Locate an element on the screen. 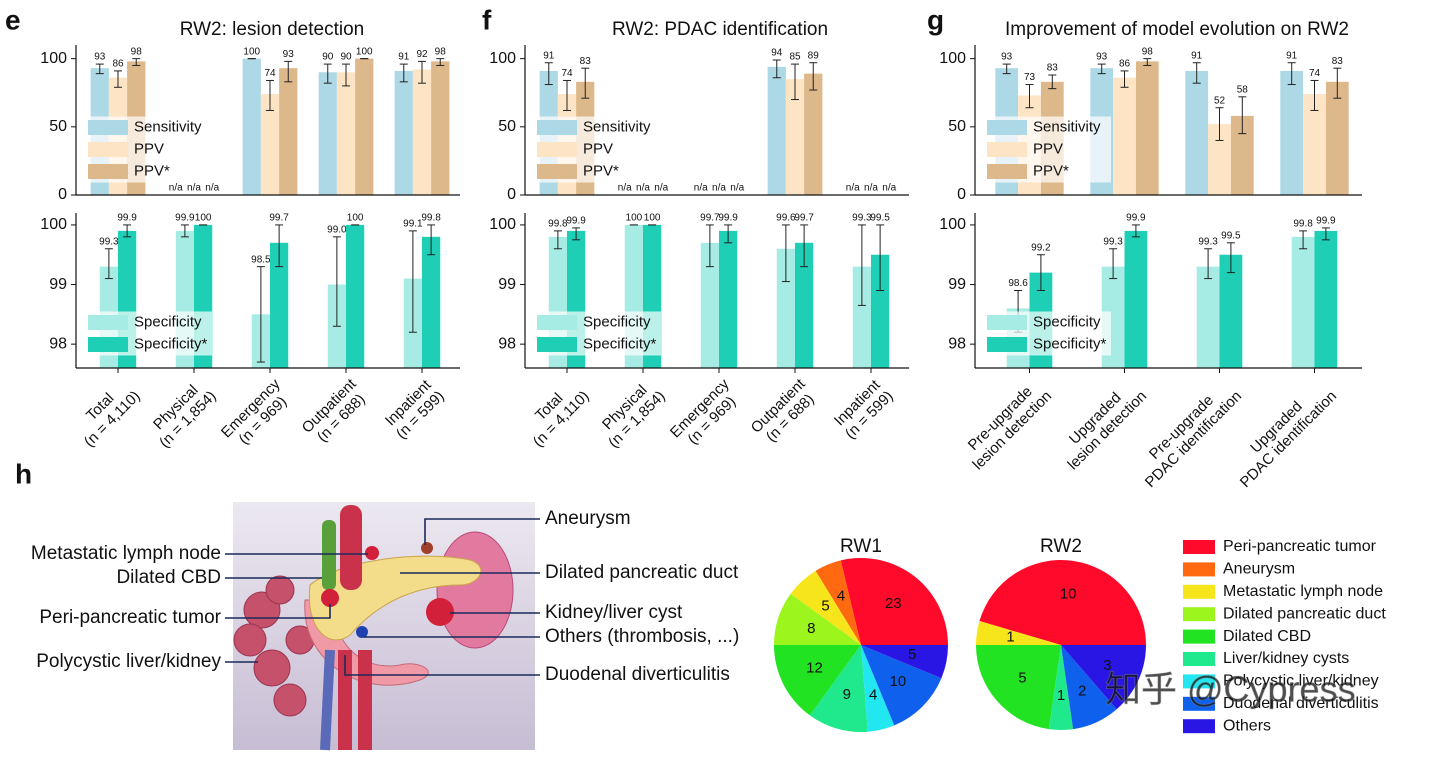 The image size is (1440, 760). value-label: 86 is located at coordinates (1125, 64).